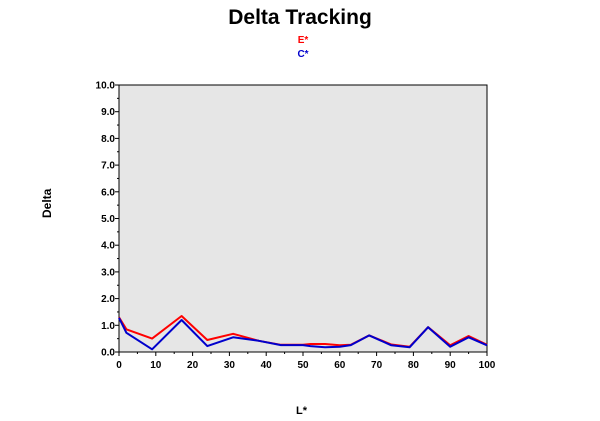 The height and width of the screenshot is (421, 600). What do you see at coordinates (108, 272) in the screenshot?
I see `y-tick-label: 3.0` at bounding box center [108, 272].